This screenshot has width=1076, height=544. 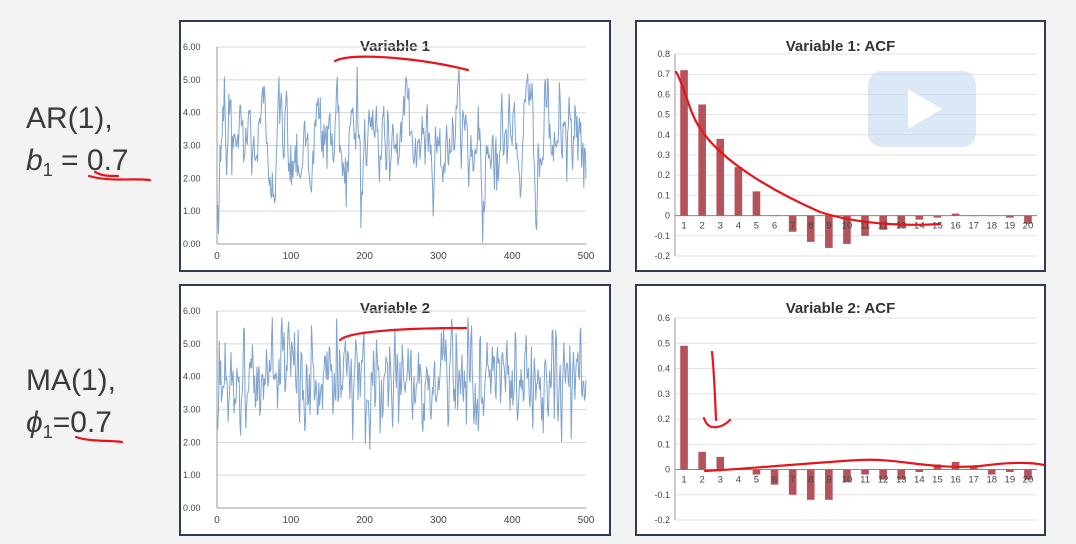 I want to click on param-symbol-b: b, so click(x=34, y=160).